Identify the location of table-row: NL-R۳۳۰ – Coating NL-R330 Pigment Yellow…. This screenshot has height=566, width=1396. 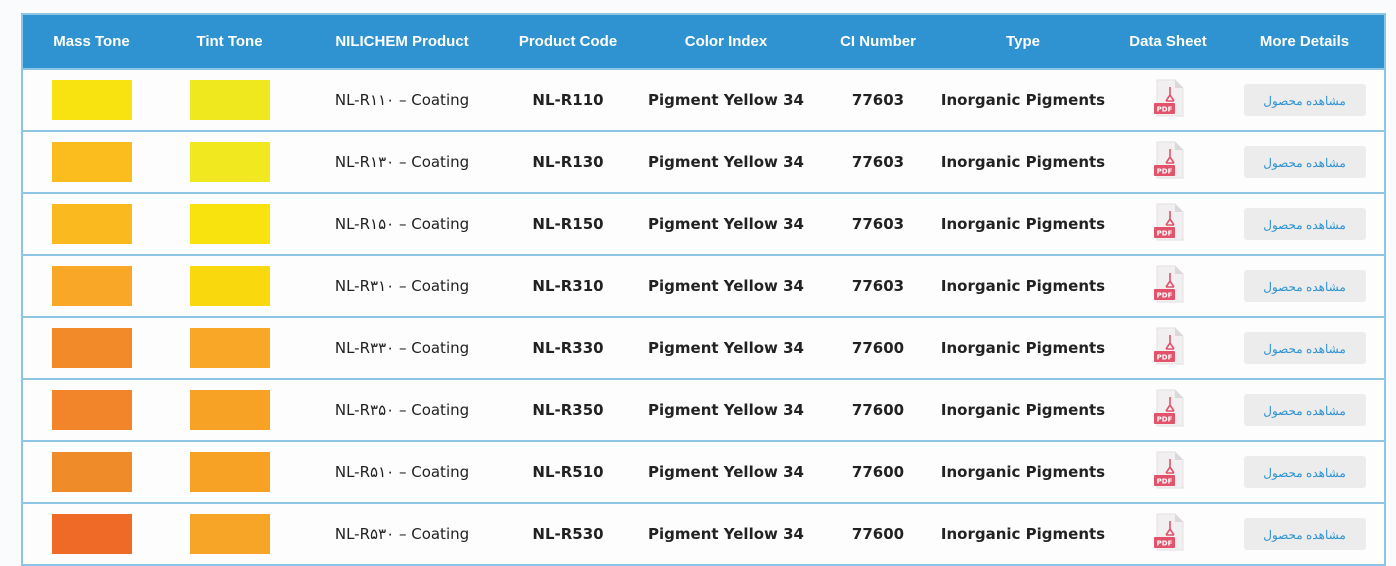
(703, 348).